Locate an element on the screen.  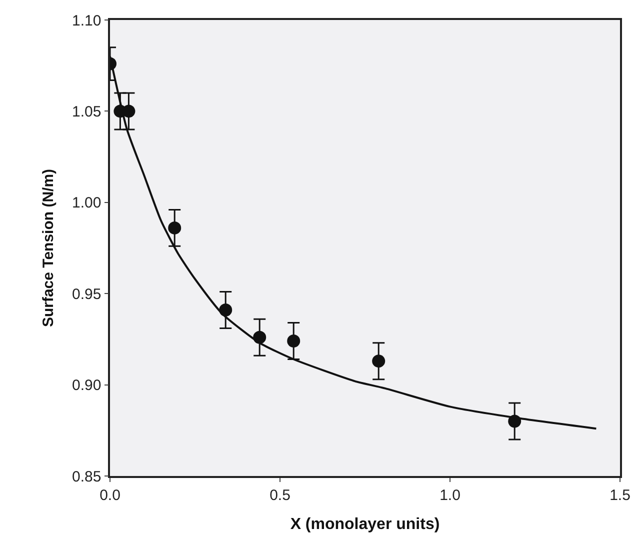
y-tick-label: 1.05 is located at coordinates (87, 111).